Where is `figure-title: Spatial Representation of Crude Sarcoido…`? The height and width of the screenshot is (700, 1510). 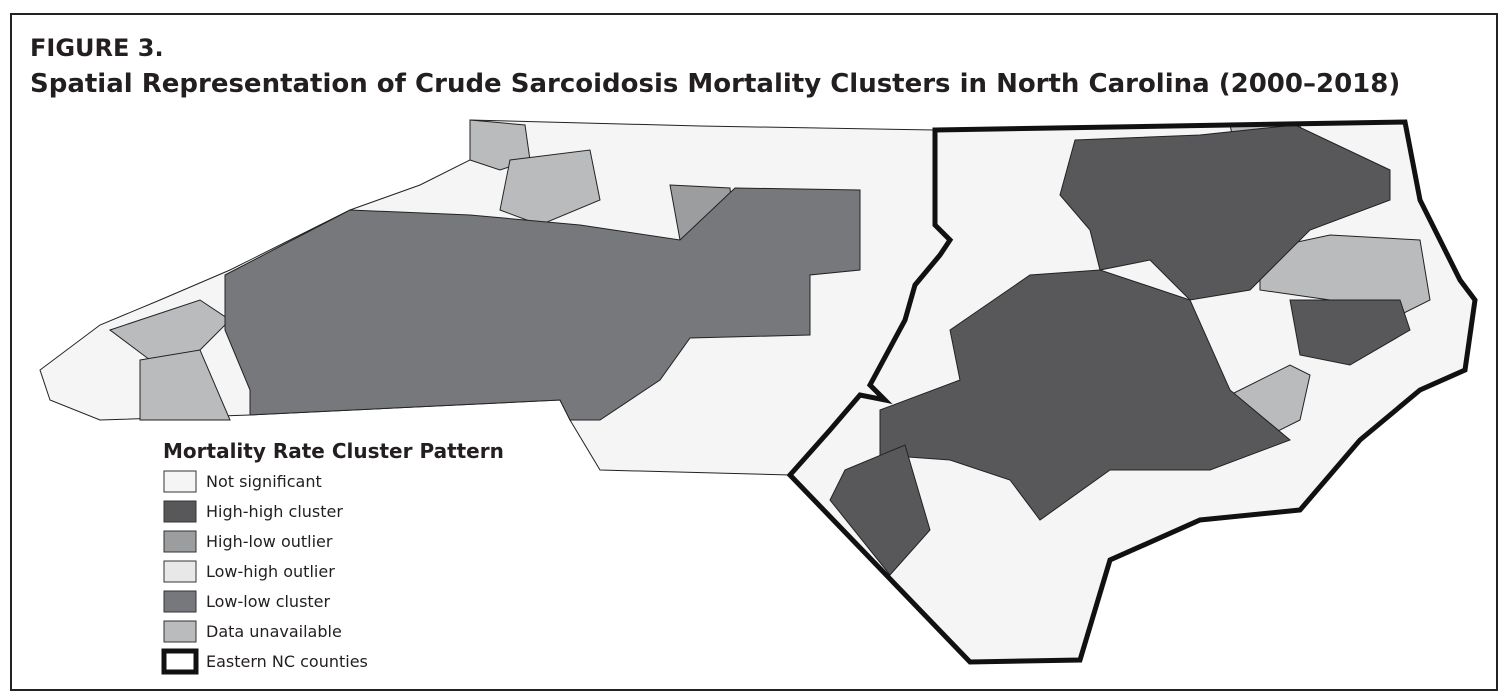 figure-title: Spatial Representation of Crude Sarcoido… is located at coordinates (715, 84).